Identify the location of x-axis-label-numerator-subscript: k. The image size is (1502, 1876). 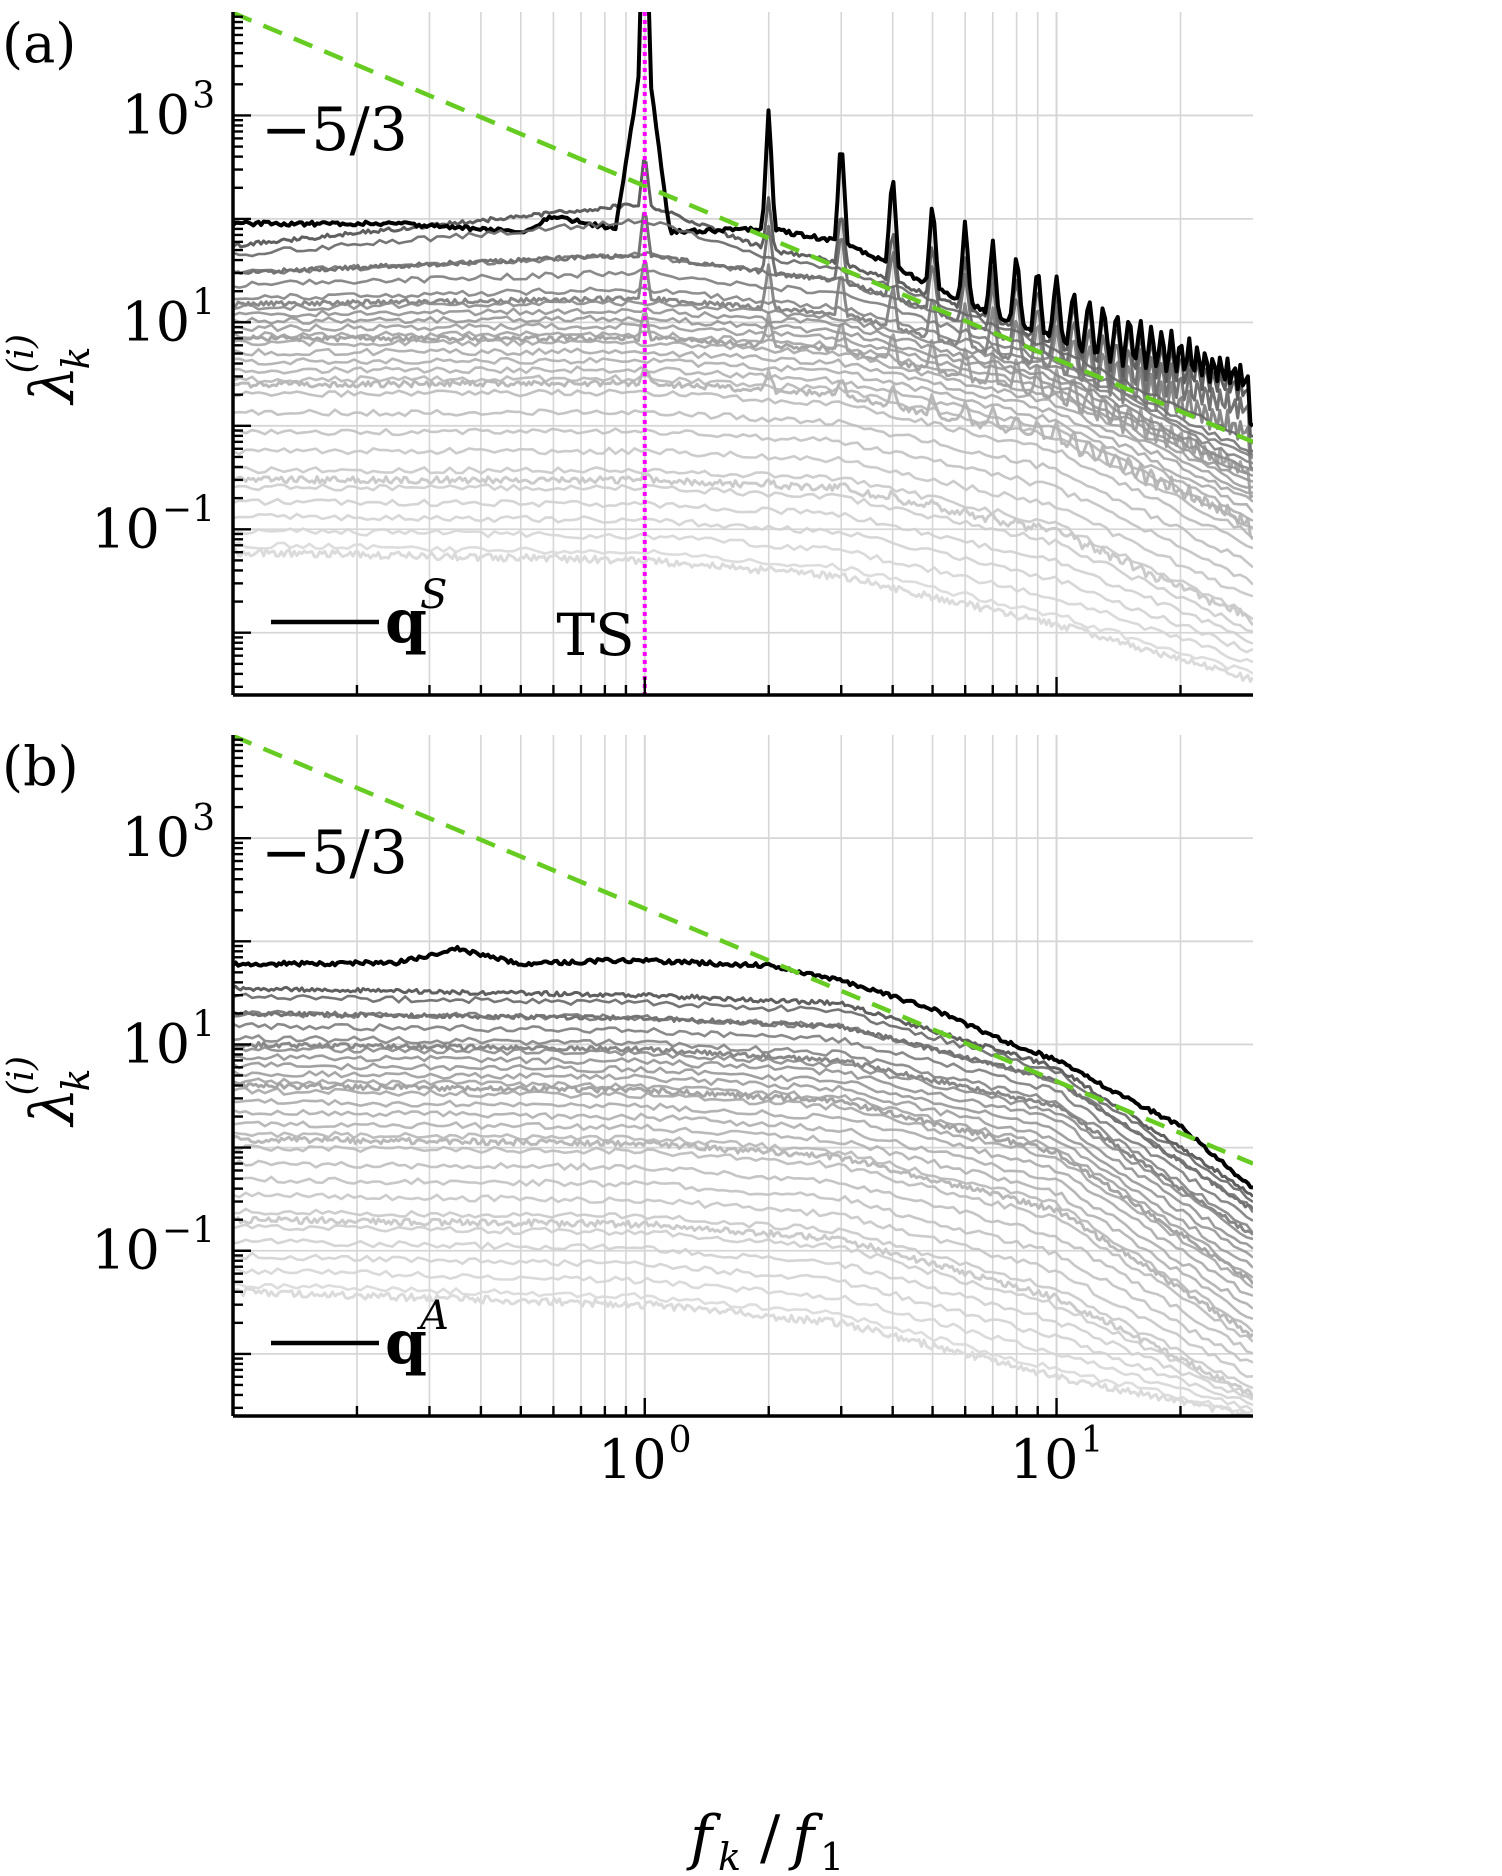
(729, 1855).